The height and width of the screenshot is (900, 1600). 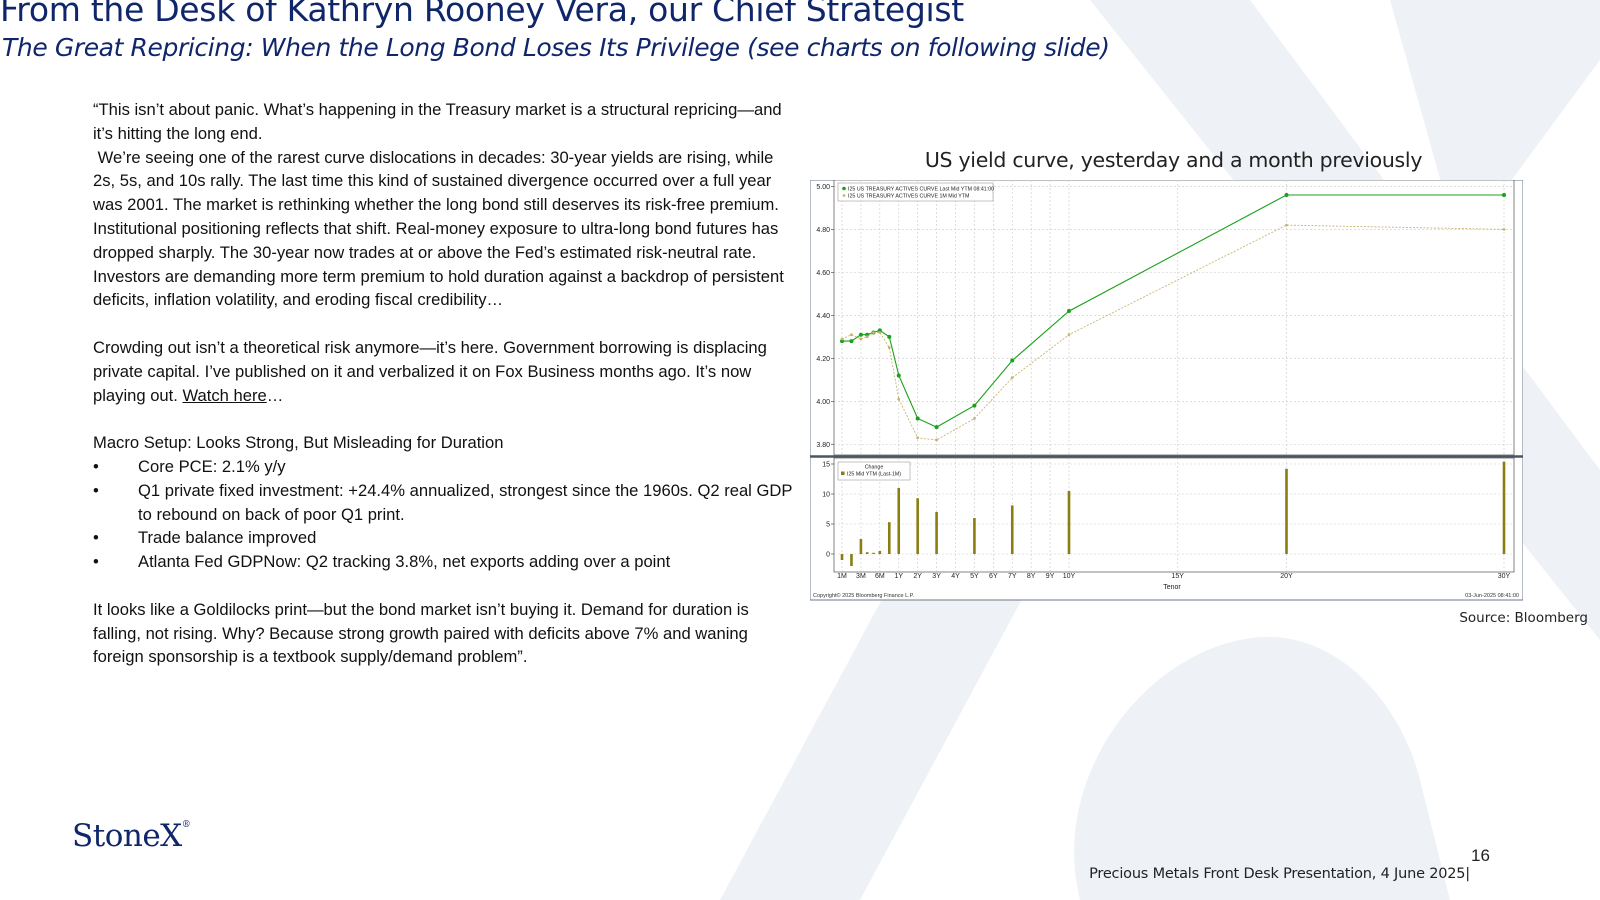 What do you see at coordinates (127, 836) in the screenshot?
I see `logo-text: StoneX` at bounding box center [127, 836].